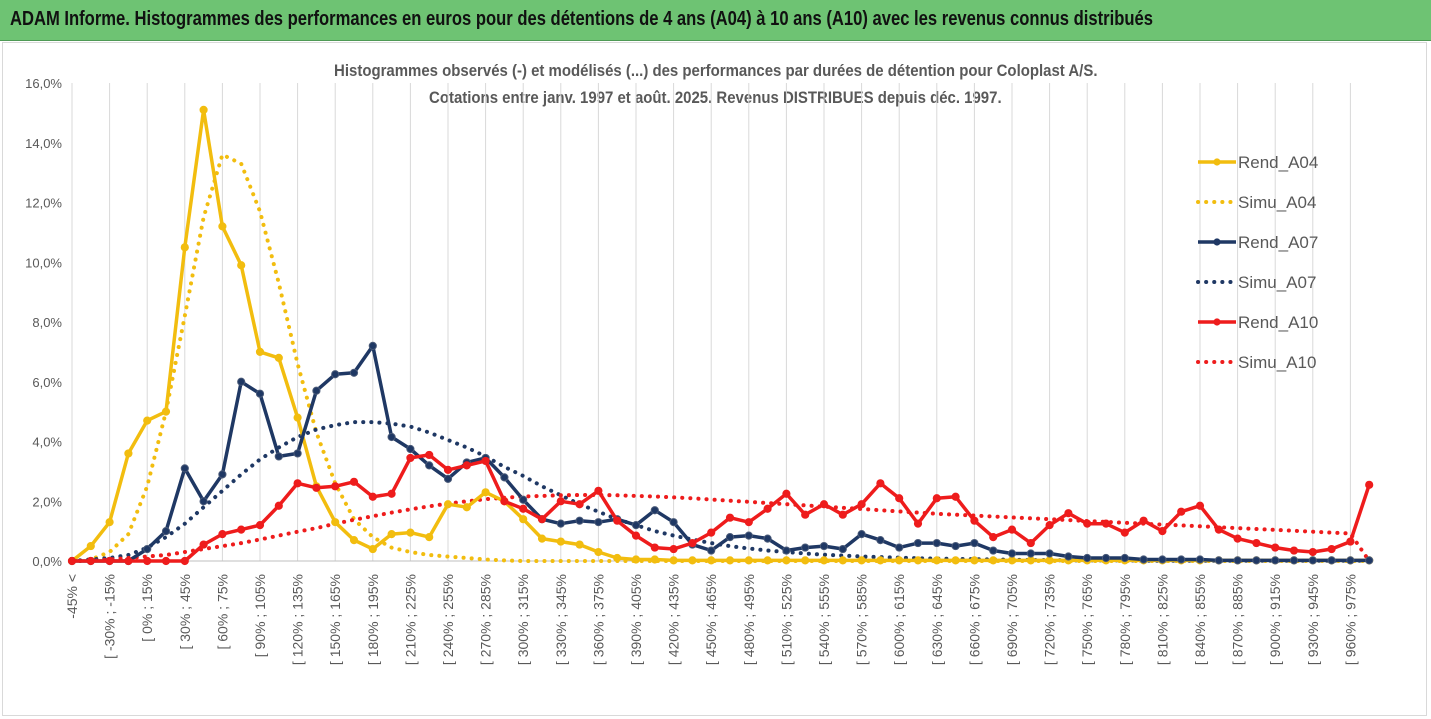 This screenshot has height=719, width=1431. I want to click on legend-item-Rend_A07: Rend_A07, so click(1280, 242).